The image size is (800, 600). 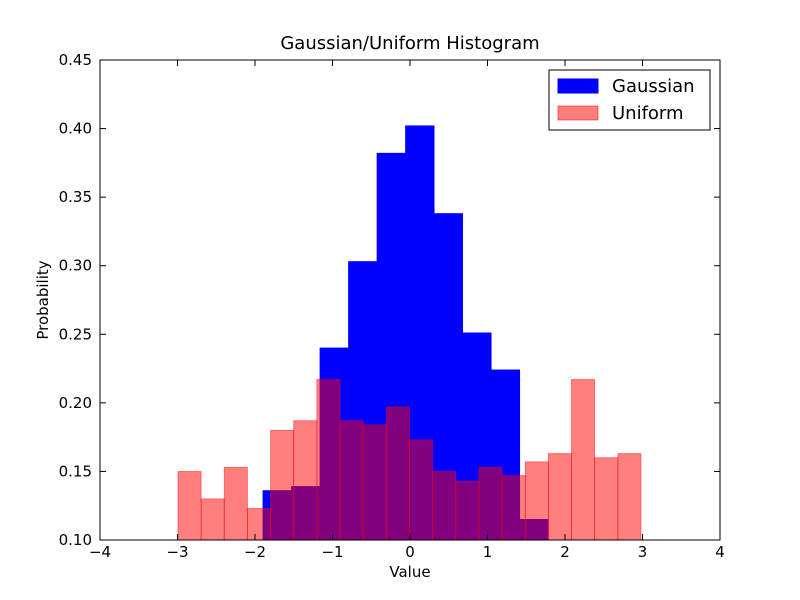 I want to click on x-tick-label: −3, so click(x=177, y=552).